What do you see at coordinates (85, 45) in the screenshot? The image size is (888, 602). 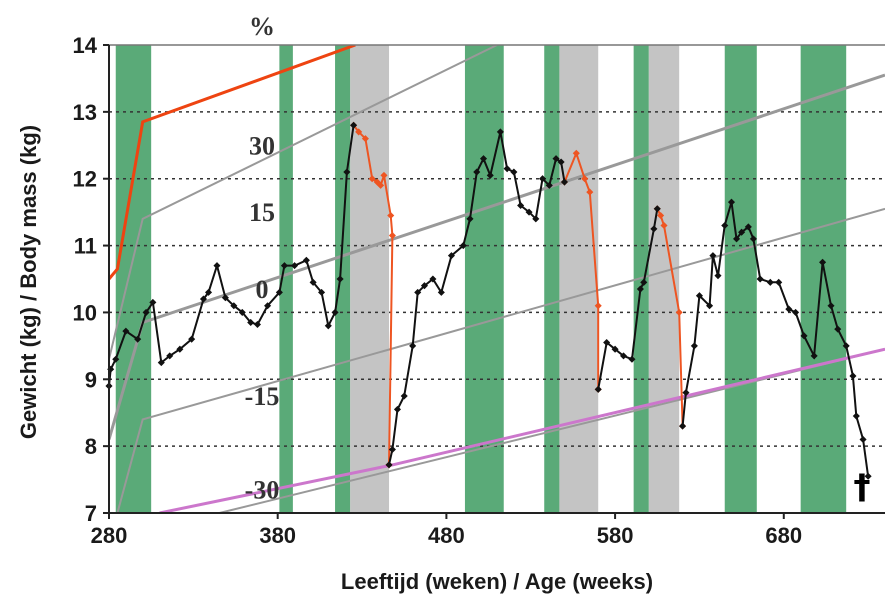 I see `y-tick-label: 14` at bounding box center [85, 45].